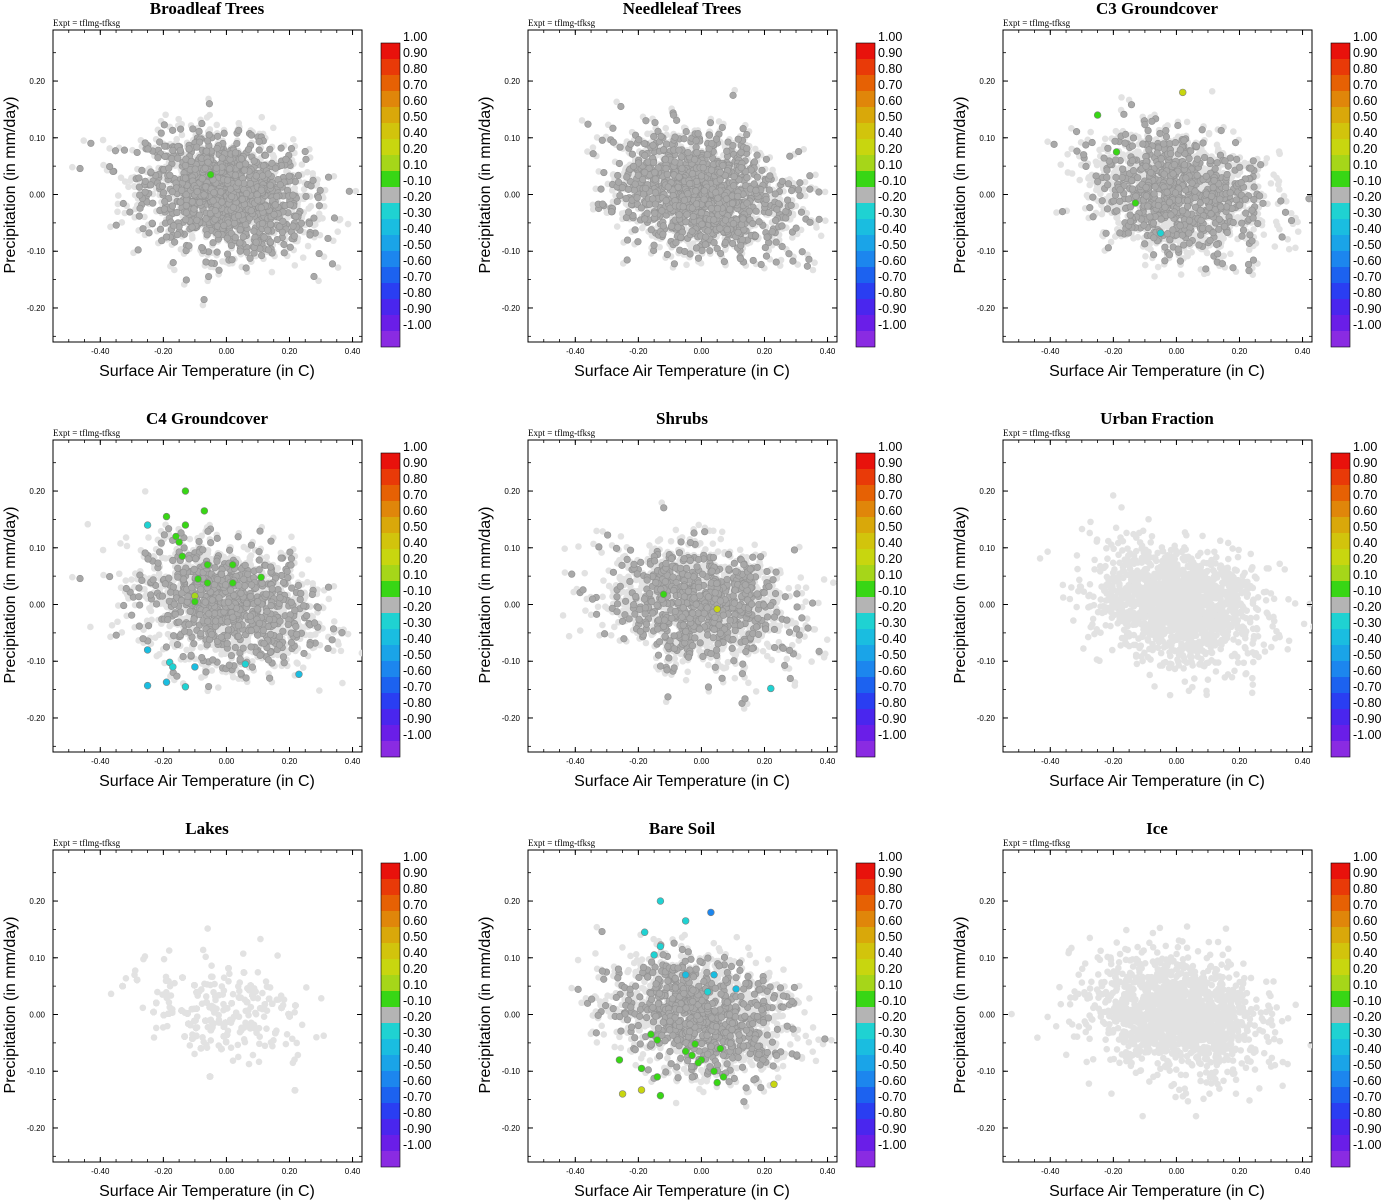 Image resolution: width=1388 pixels, height=1200 pixels. I want to click on colorbar-label: 0.60, so click(415, 101).